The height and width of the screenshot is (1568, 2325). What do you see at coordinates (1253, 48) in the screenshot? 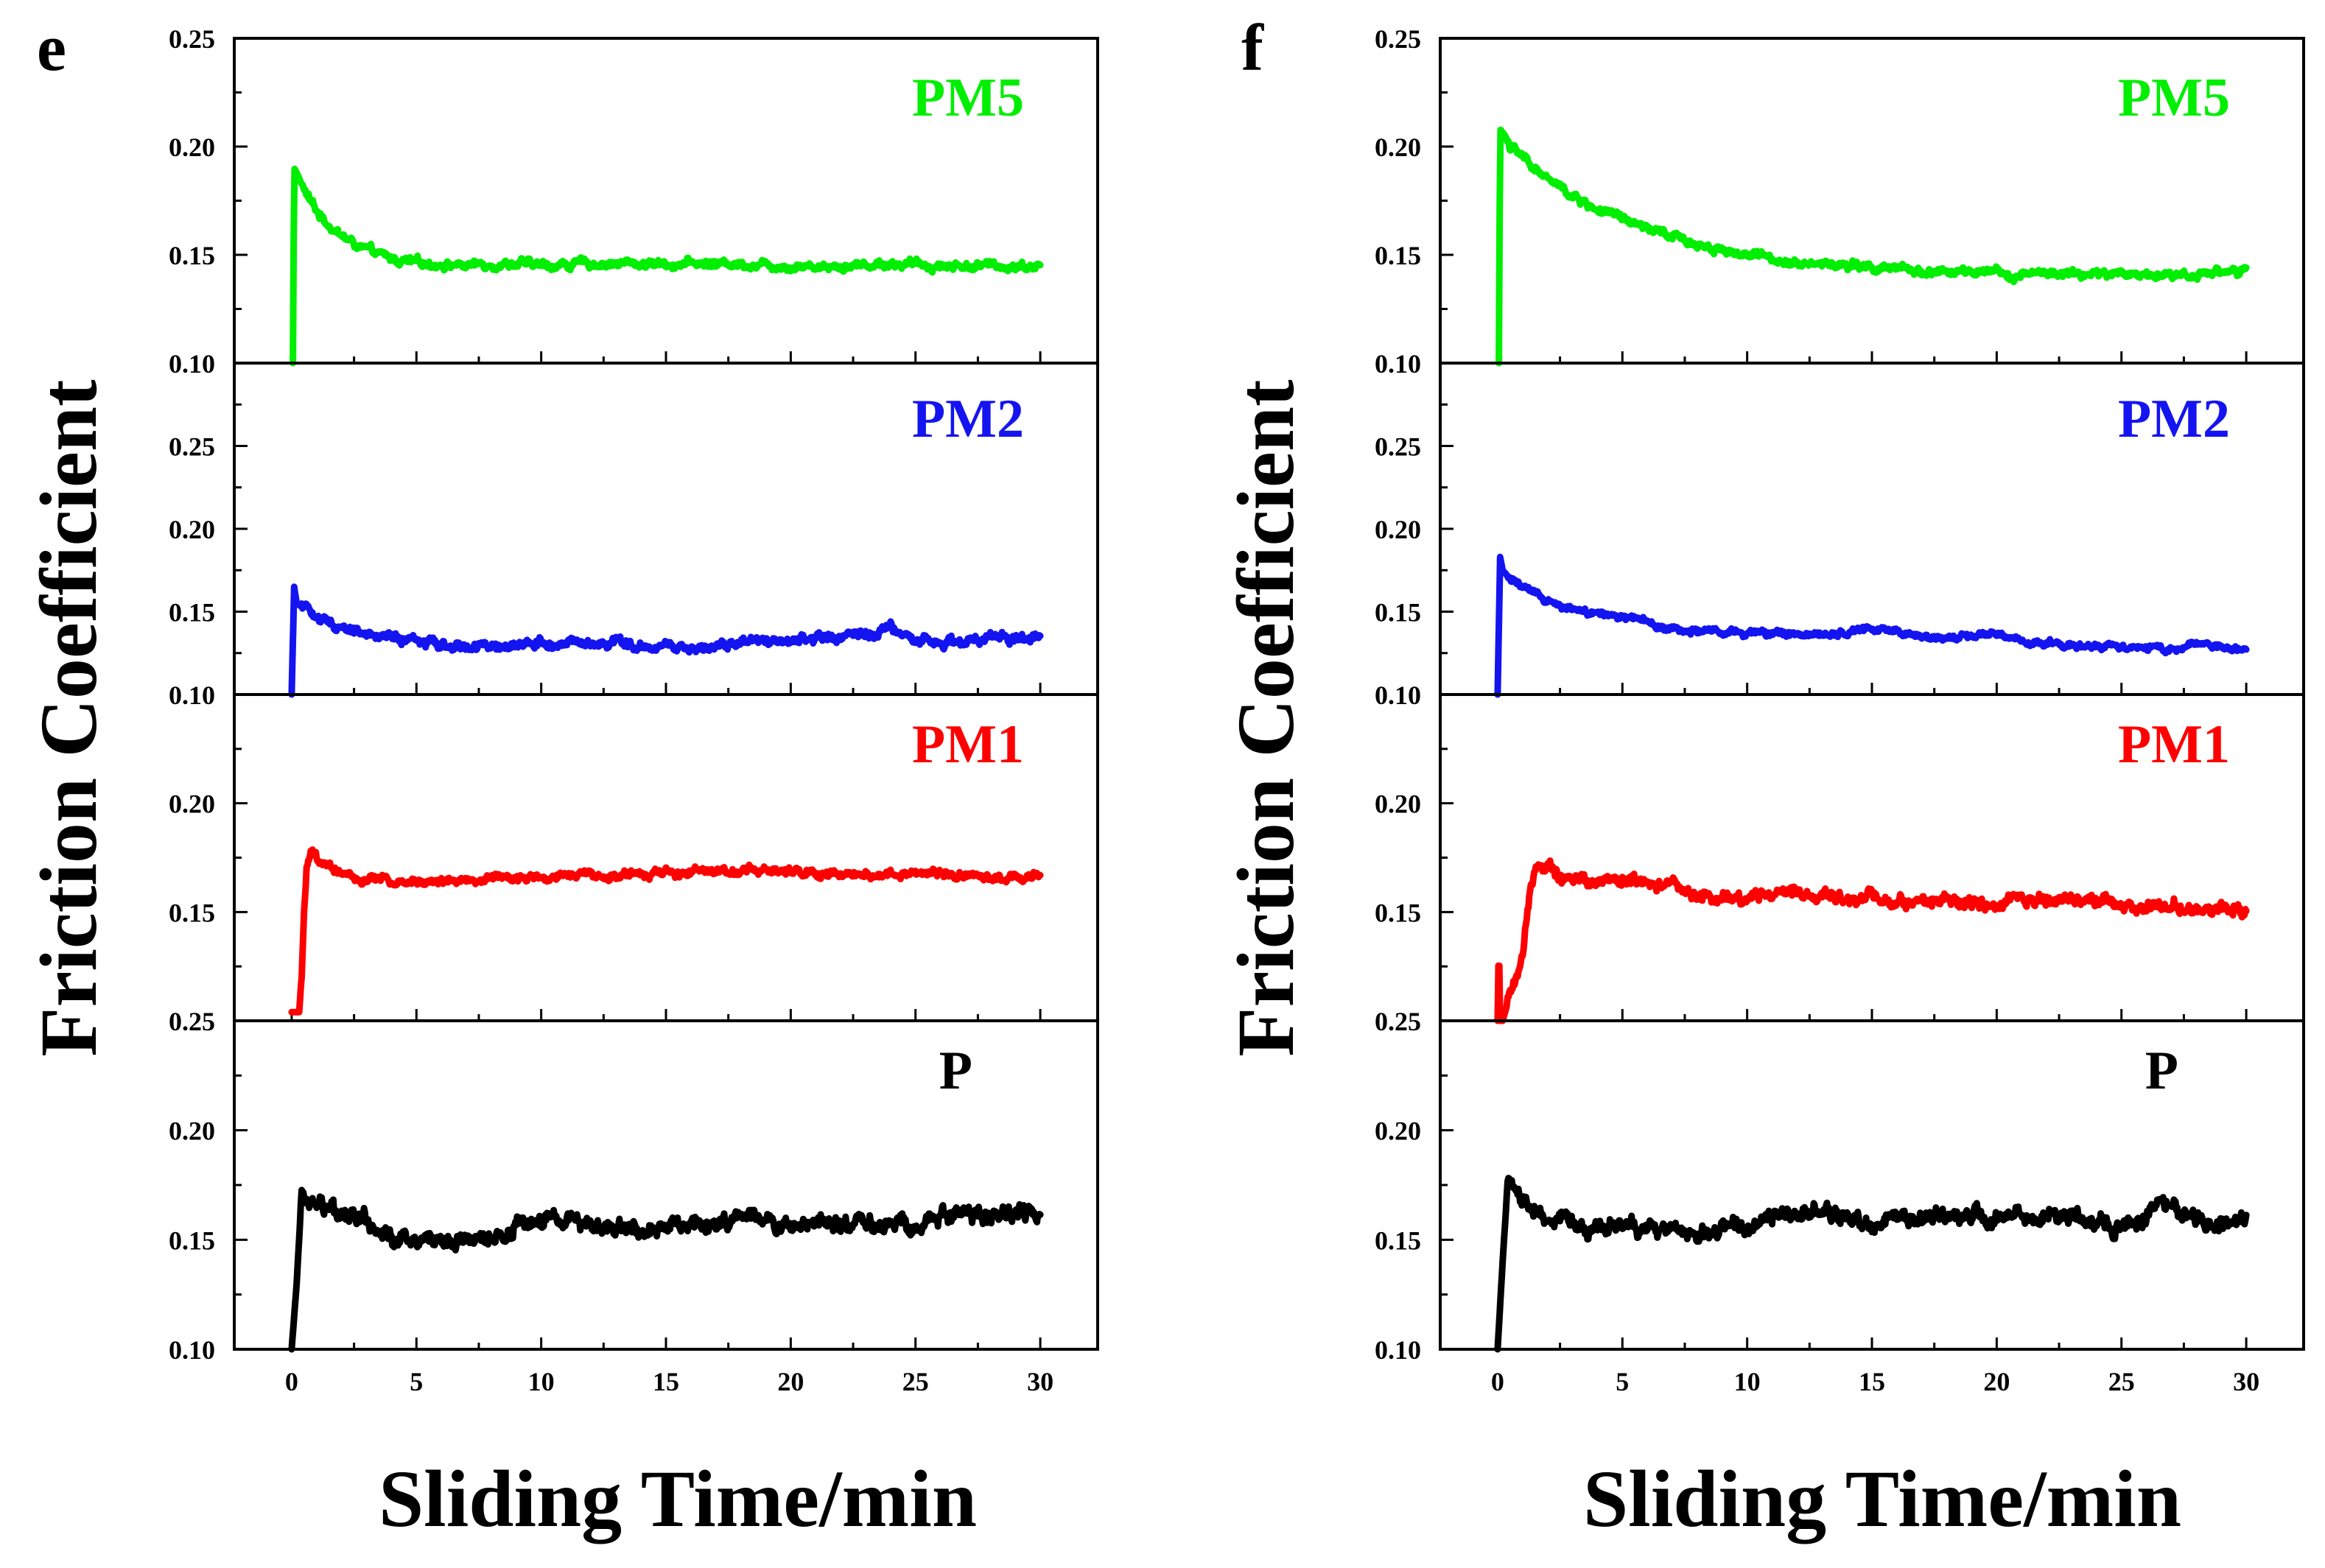
I see `panel-label: f` at bounding box center [1253, 48].